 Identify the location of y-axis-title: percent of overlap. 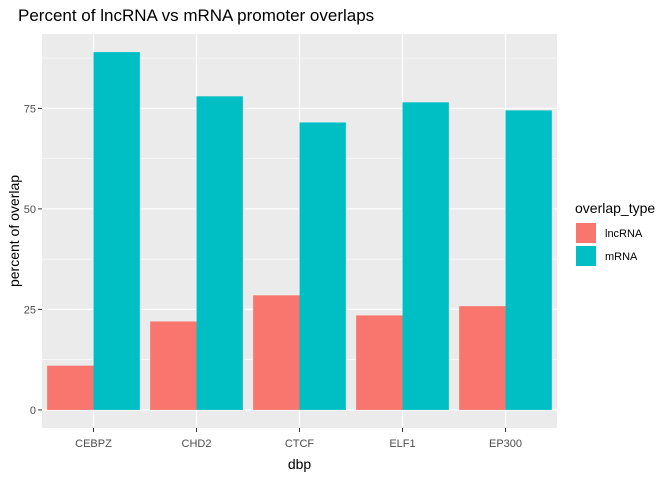
(14, 231).